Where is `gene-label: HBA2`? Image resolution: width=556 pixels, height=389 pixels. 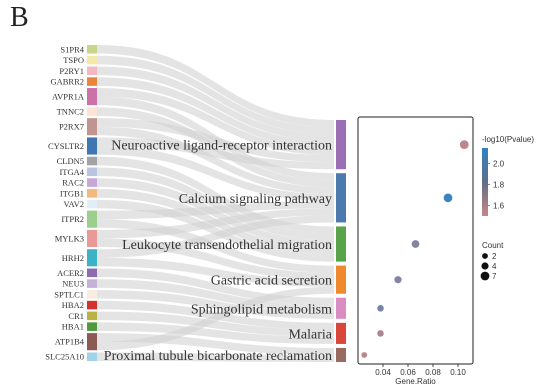 gene-label: HBA2 is located at coordinates (73, 305).